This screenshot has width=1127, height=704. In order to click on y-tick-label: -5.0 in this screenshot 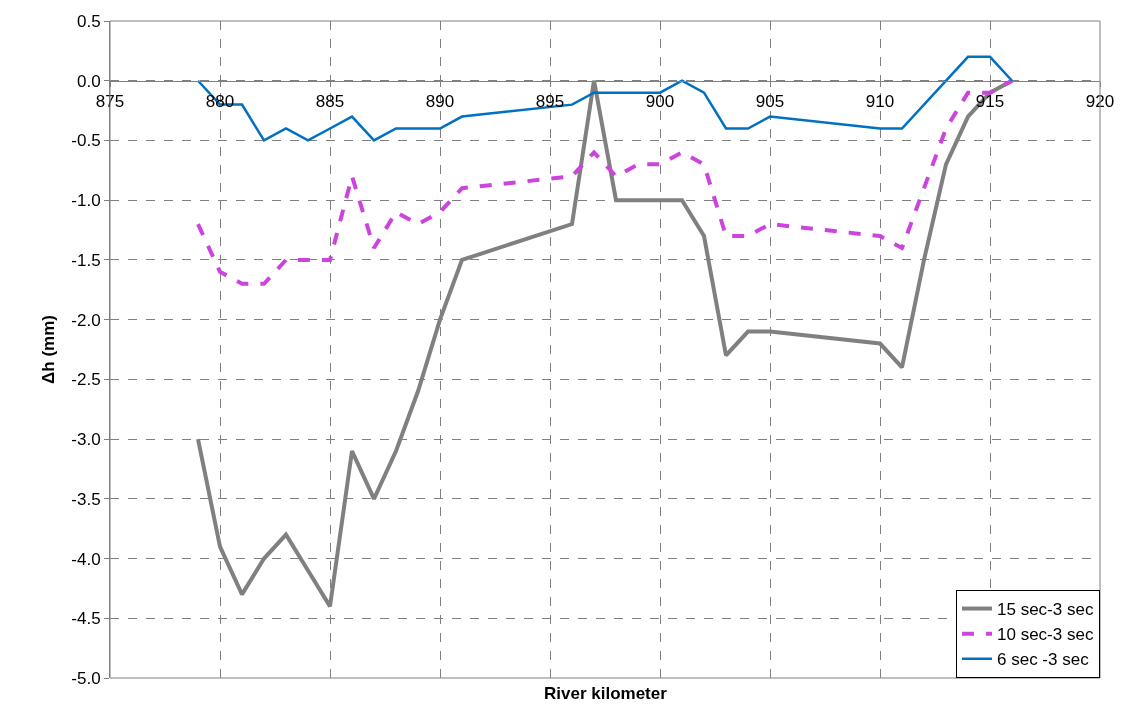, I will do `click(86, 678)`.